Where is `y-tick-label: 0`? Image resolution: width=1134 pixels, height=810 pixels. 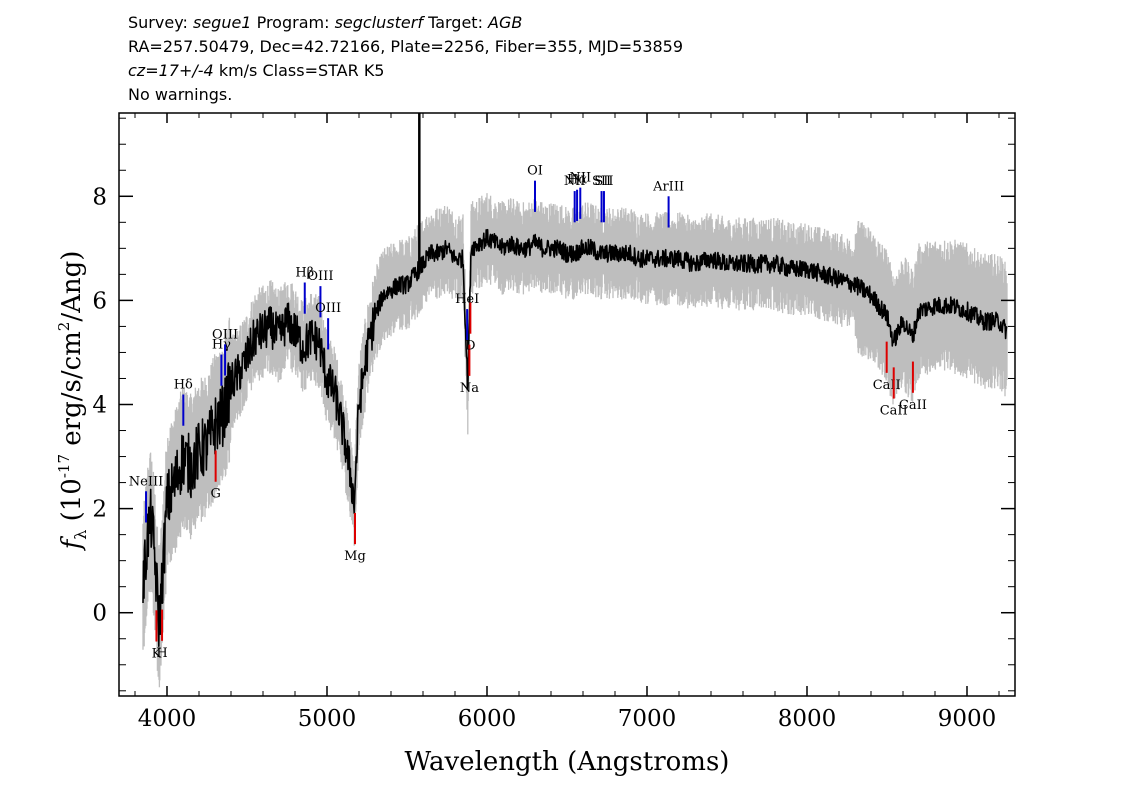
y-tick-label: 0 is located at coordinates (99, 614).